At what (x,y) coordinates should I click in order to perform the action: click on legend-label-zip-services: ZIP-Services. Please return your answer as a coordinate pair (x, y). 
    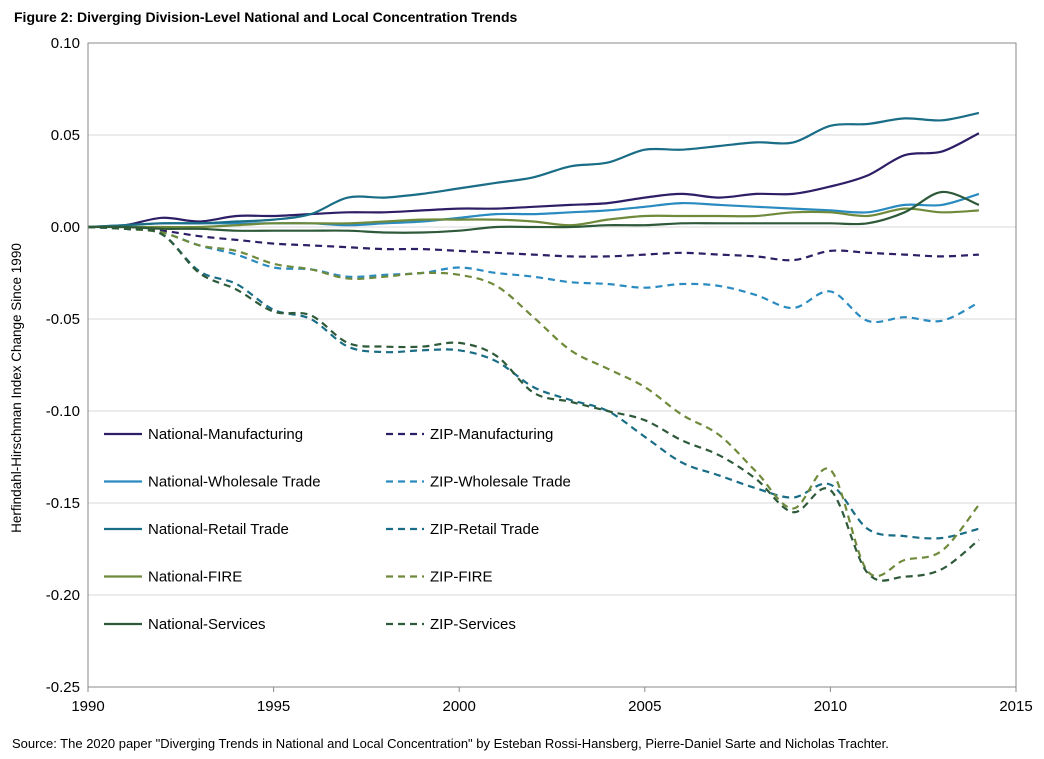
    Looking at the image, I should click on (473, 624).